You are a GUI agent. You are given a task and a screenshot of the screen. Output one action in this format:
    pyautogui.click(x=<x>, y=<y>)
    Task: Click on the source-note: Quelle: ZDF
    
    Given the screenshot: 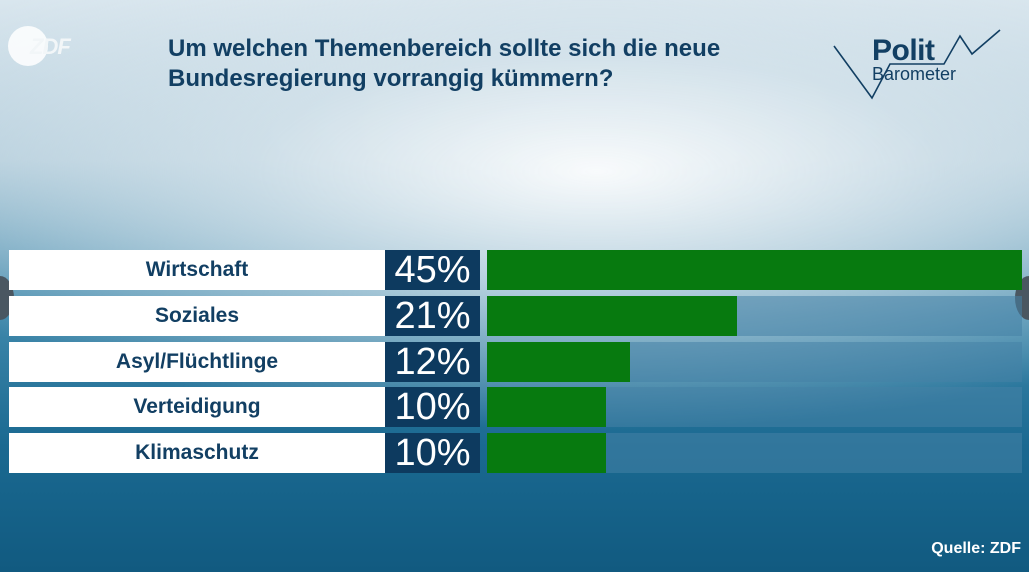 What is the action you would take?
    pyautogui.click(x=976, y=548)
    